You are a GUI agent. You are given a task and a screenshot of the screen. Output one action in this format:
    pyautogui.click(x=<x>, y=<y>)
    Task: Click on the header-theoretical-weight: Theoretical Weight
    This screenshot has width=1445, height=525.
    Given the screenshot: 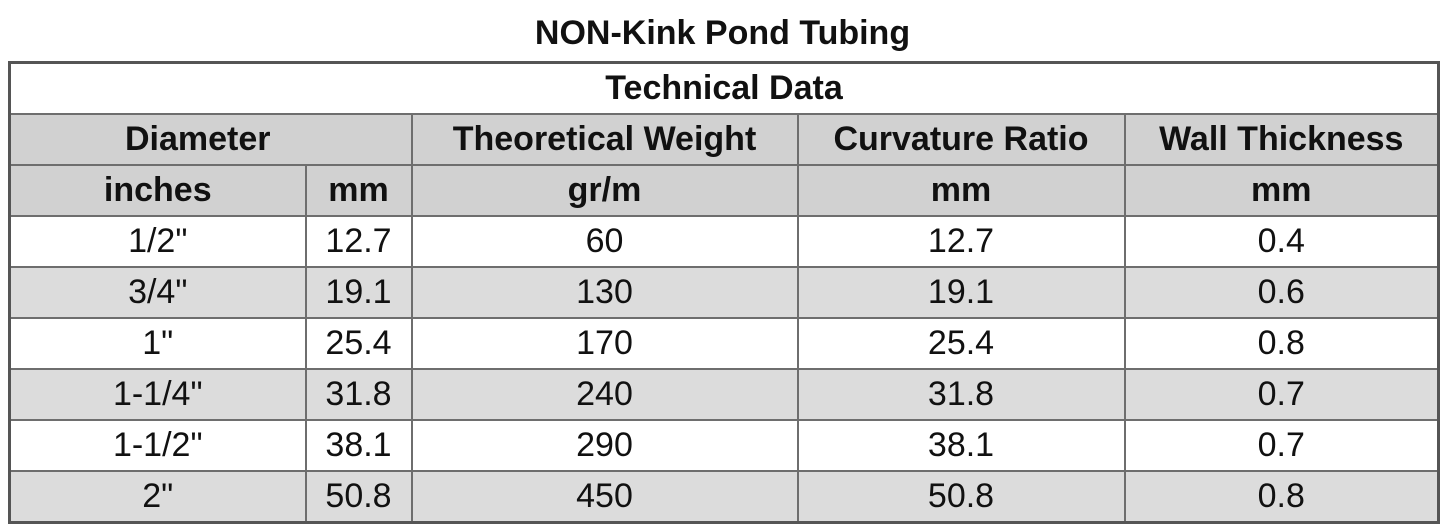 What is the action you would take?
    pyautogui.click(x=604, y=139)
    